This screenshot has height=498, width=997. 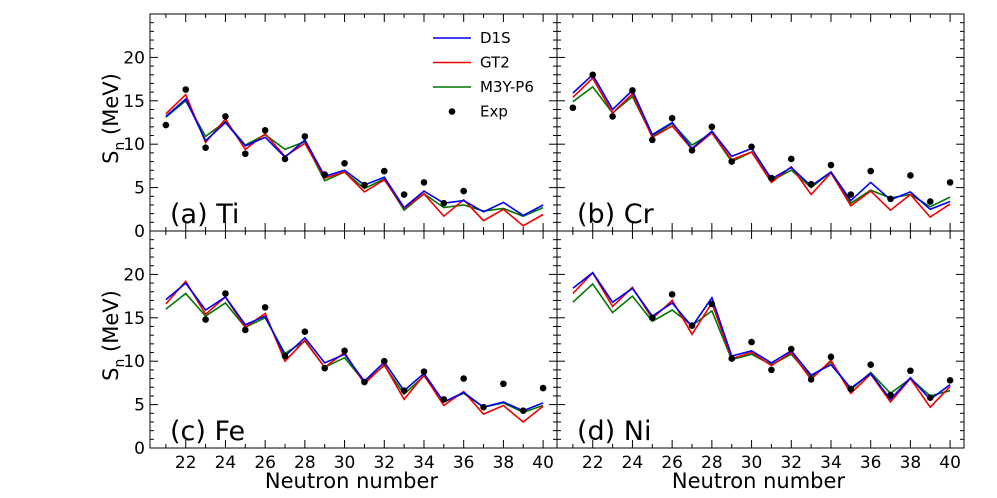 What do you see at coordinates (305, 463) in the screenshot?
I see `x-tick-label: 28` at bounding box center [305, 463].